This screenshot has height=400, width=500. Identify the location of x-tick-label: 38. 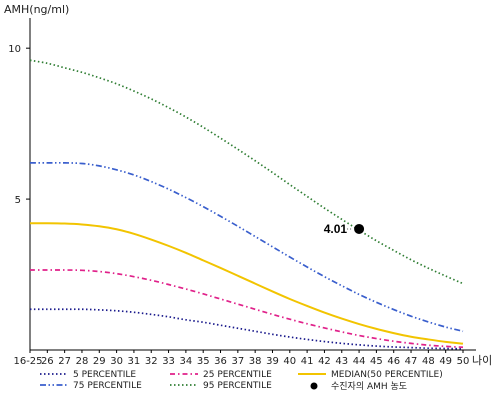
(255, 361).